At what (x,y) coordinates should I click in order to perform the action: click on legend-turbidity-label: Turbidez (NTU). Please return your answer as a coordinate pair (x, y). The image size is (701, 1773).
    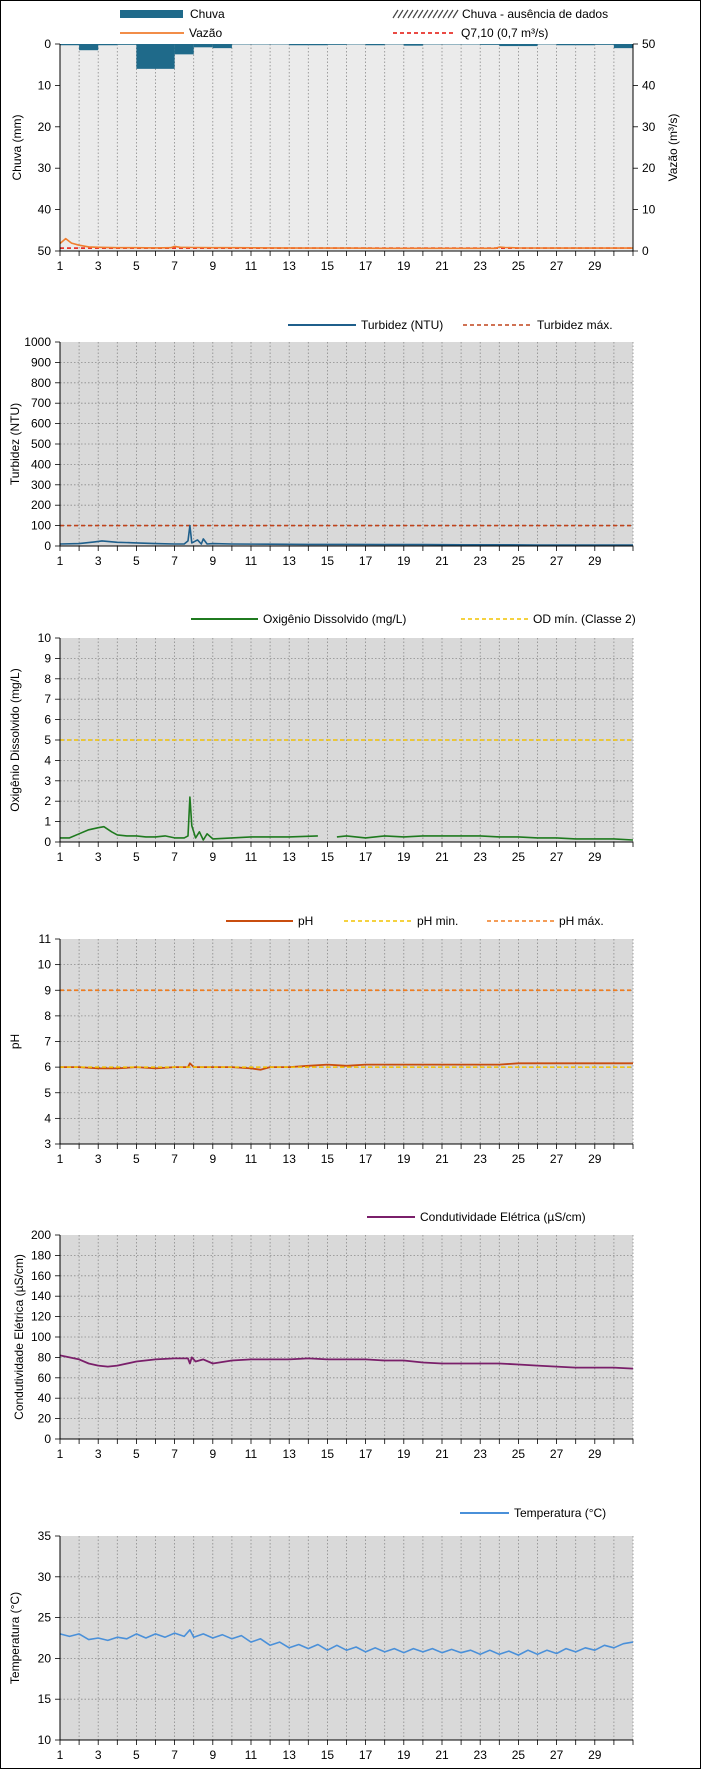
    Looking at the image, I should click on (402, 325).